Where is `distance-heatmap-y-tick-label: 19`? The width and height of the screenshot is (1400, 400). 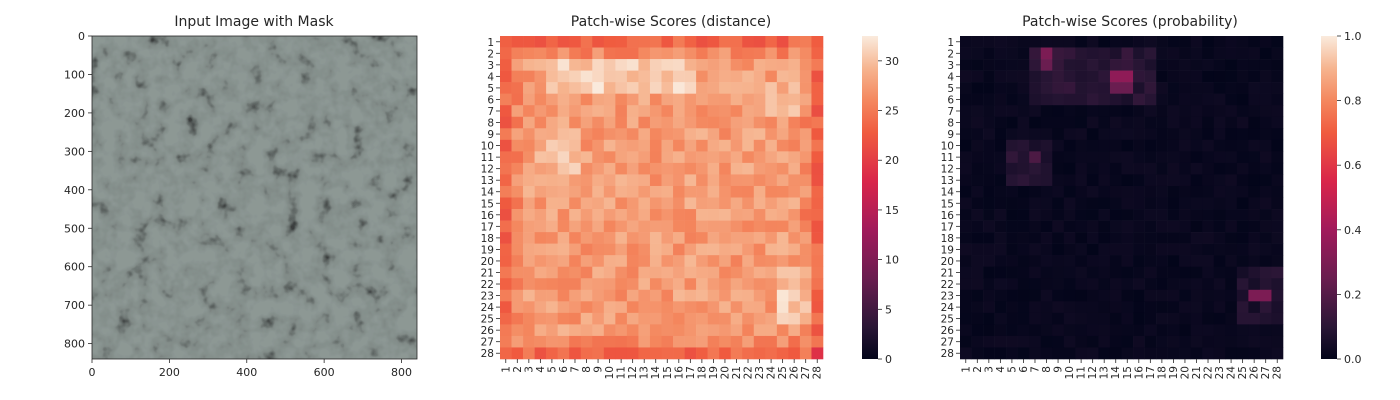
distance-heatmap-y-tick-label: 19 is located at coordinates (487, 250).